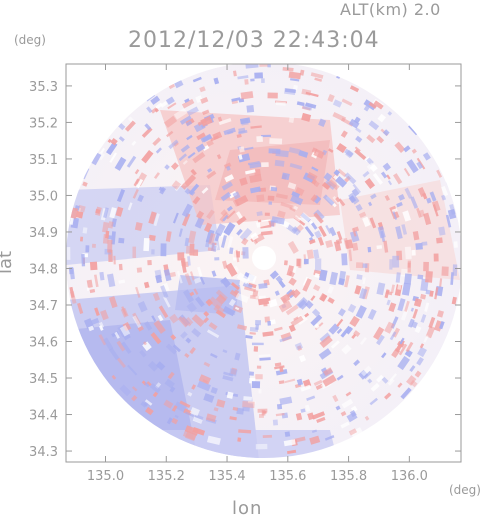 The height and width of the screenshot is (521, 491). What do you see at coordinates (207, 295) in the screenshot?
I see `negative-region-center-west` at bounding box center [207, 295].